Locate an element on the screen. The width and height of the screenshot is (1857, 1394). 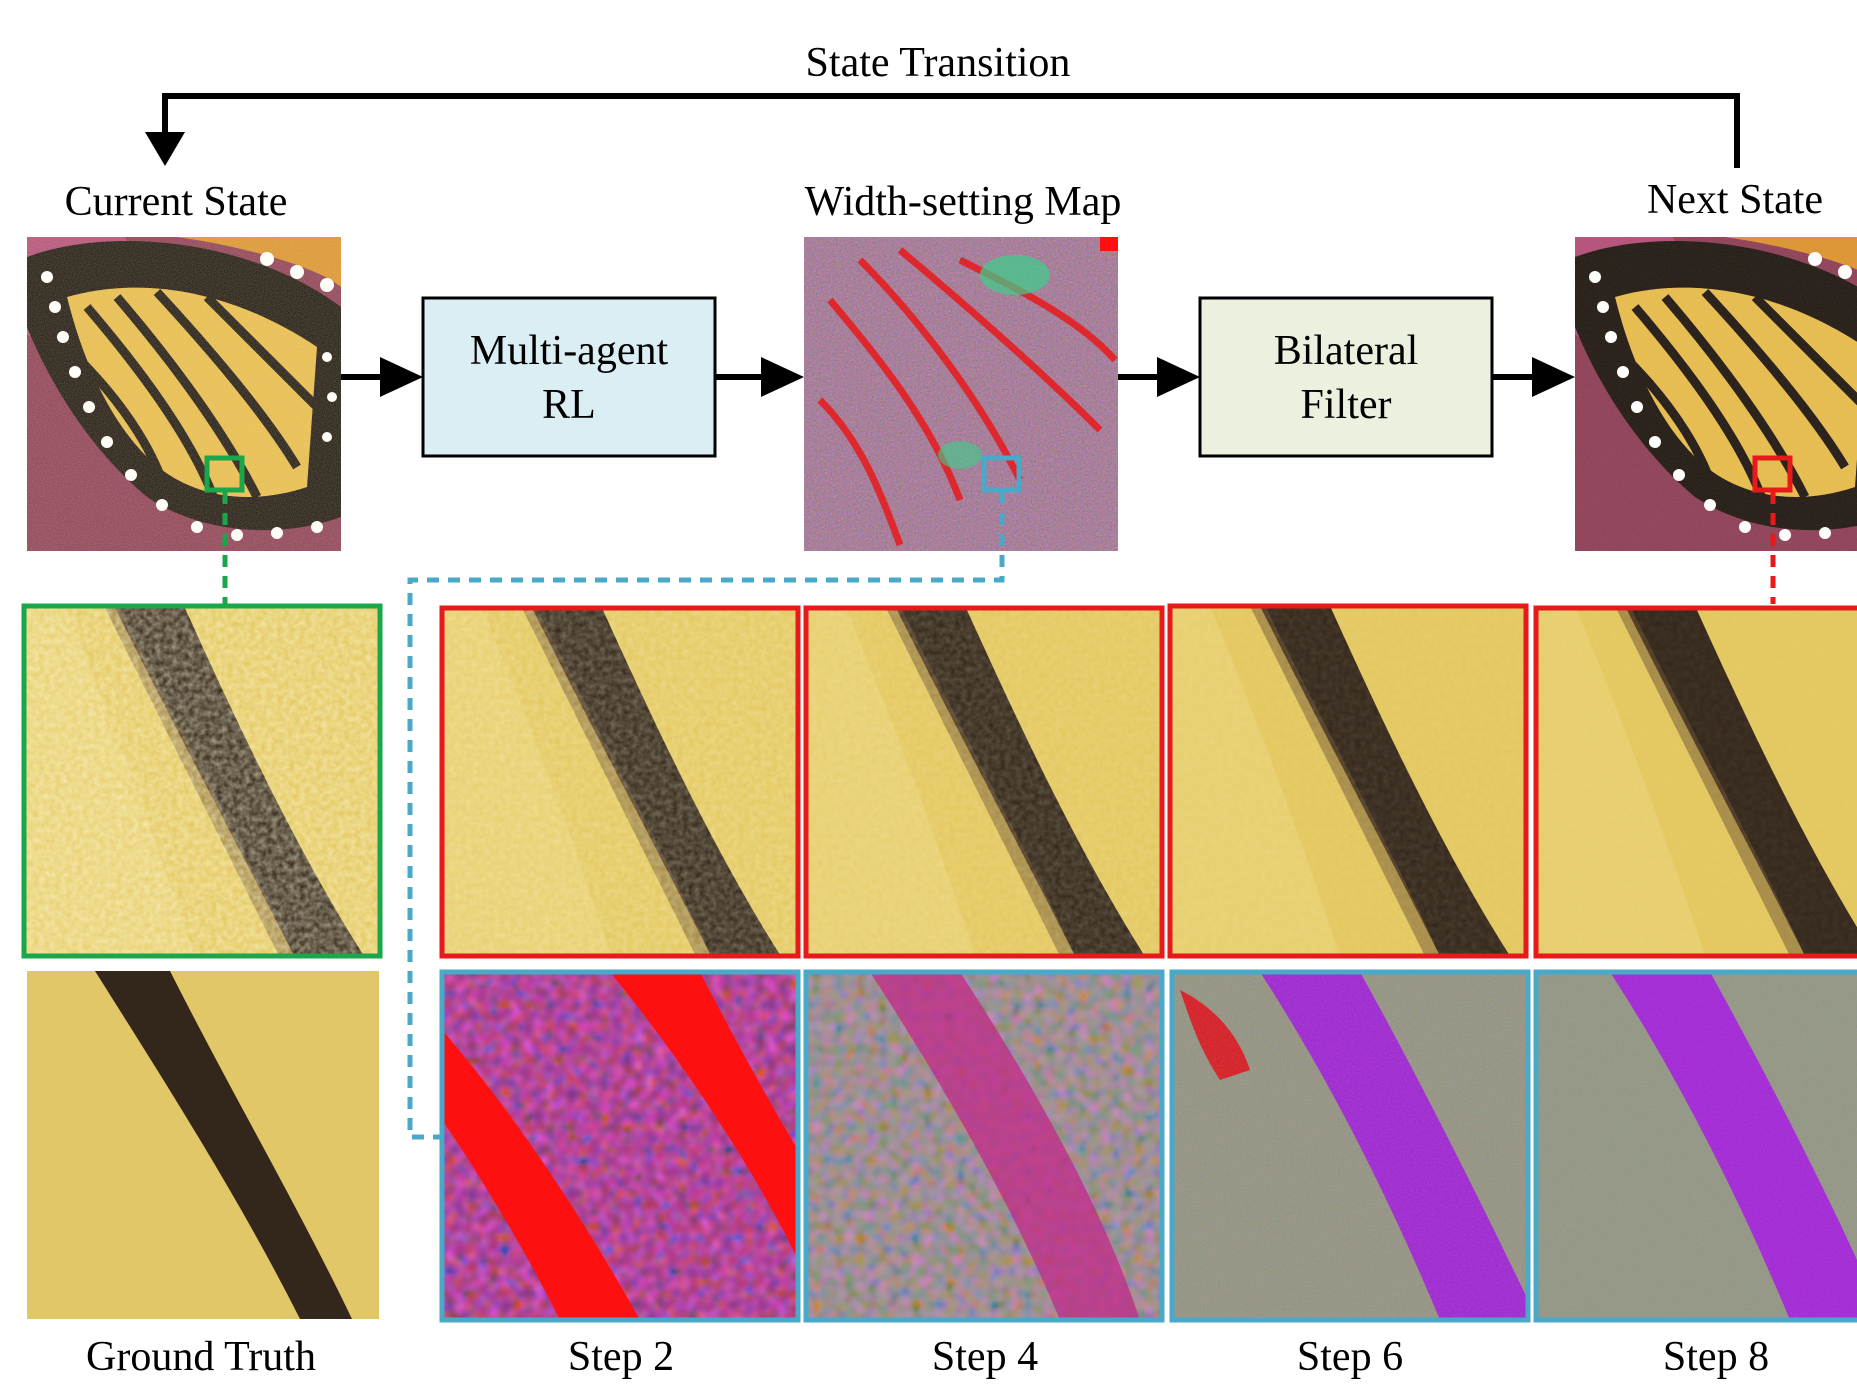
state-transition-arrow is located at coordinates (942, 130).